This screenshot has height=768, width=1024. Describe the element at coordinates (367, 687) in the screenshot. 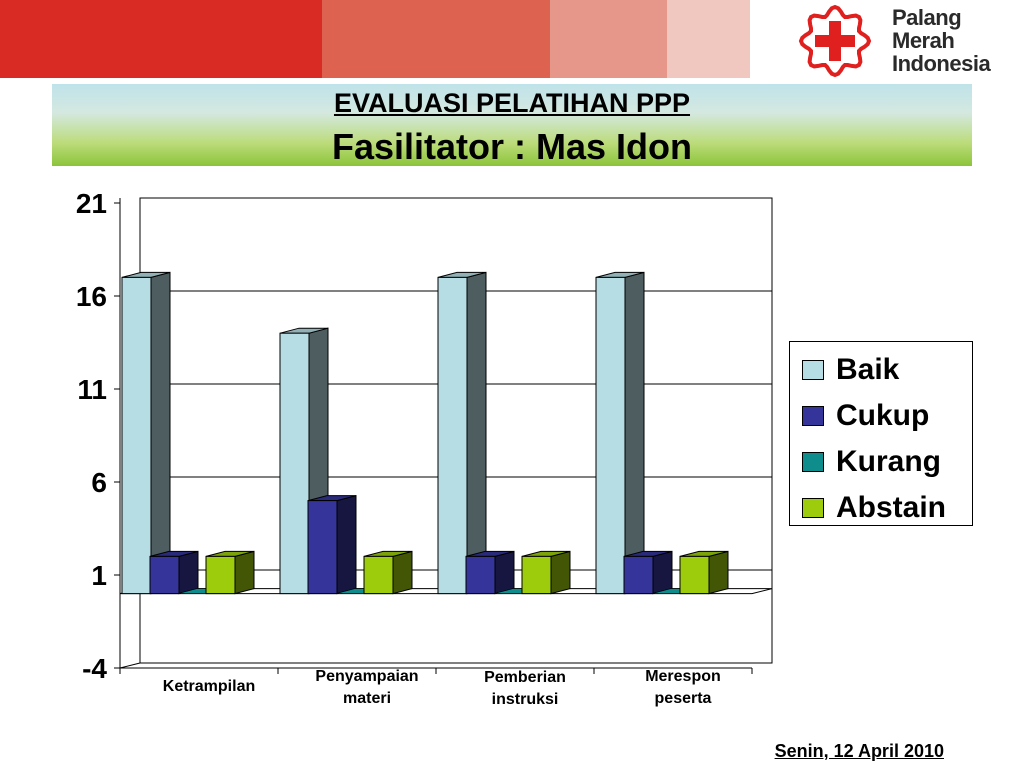

I see `x-tick-label: Penyampaian materi` at that location.